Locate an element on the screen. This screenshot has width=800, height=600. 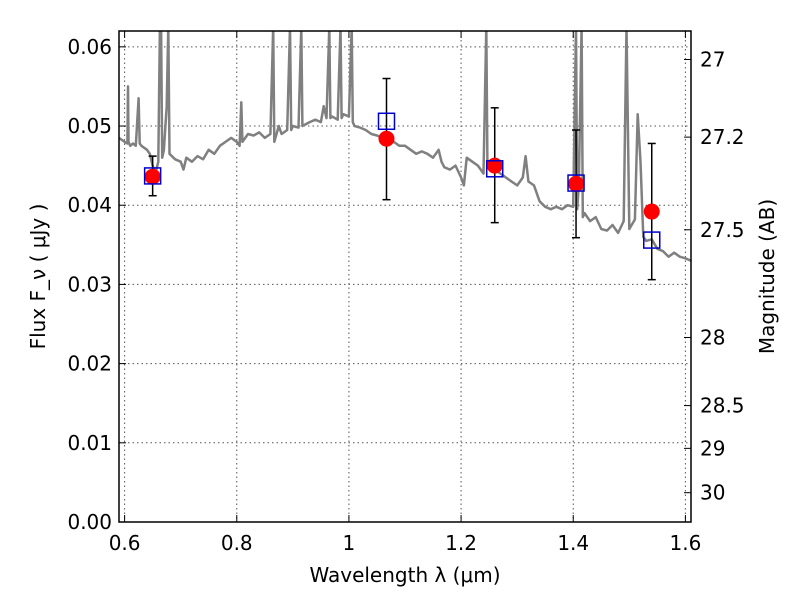
x-tick-label: 1.6 is located at coordinates (685, 543).